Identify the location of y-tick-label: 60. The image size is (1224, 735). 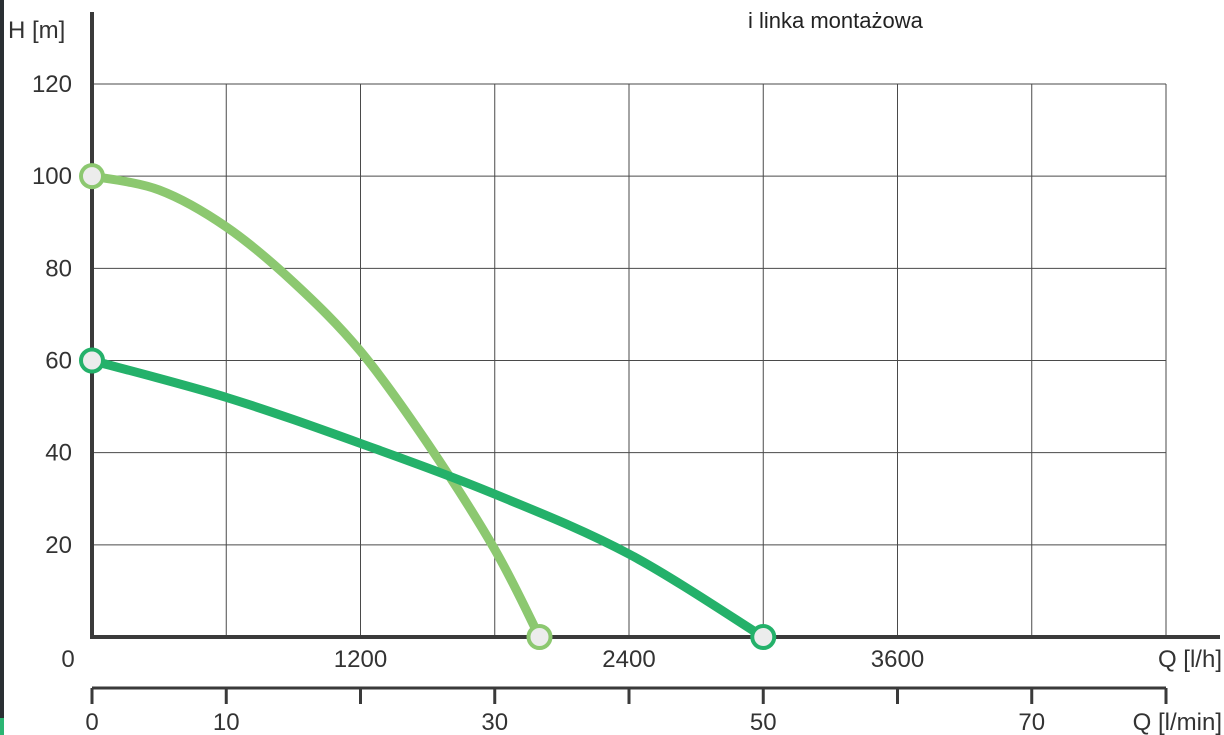
(58, 361).